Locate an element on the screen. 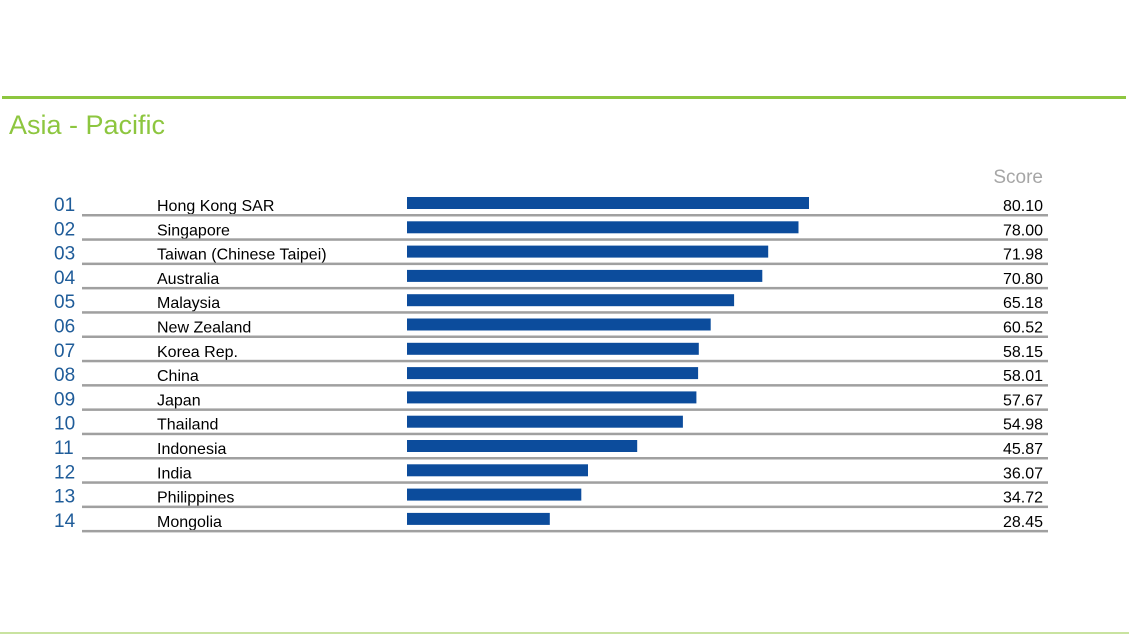 The width and height of the screenshot is (1129, 635). score-value: 65.18 is located at coordinates (1023, 303).